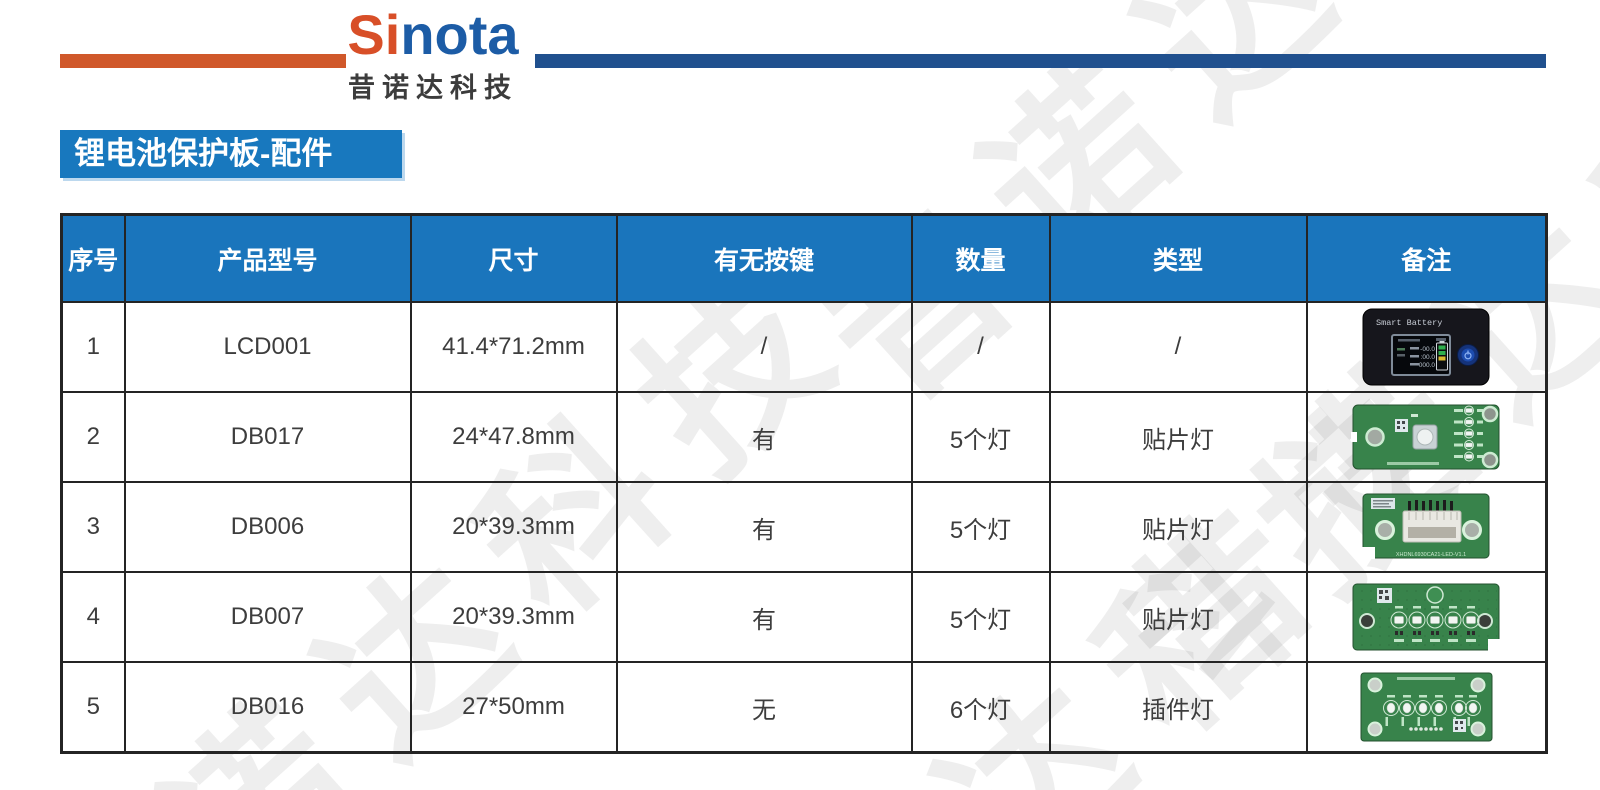 This screenshot has height=790, width=1600. What do you see at coordinates (1178, 347) in the screenshot?
I see `cell-type: /` at bounding box center [1178, 347].